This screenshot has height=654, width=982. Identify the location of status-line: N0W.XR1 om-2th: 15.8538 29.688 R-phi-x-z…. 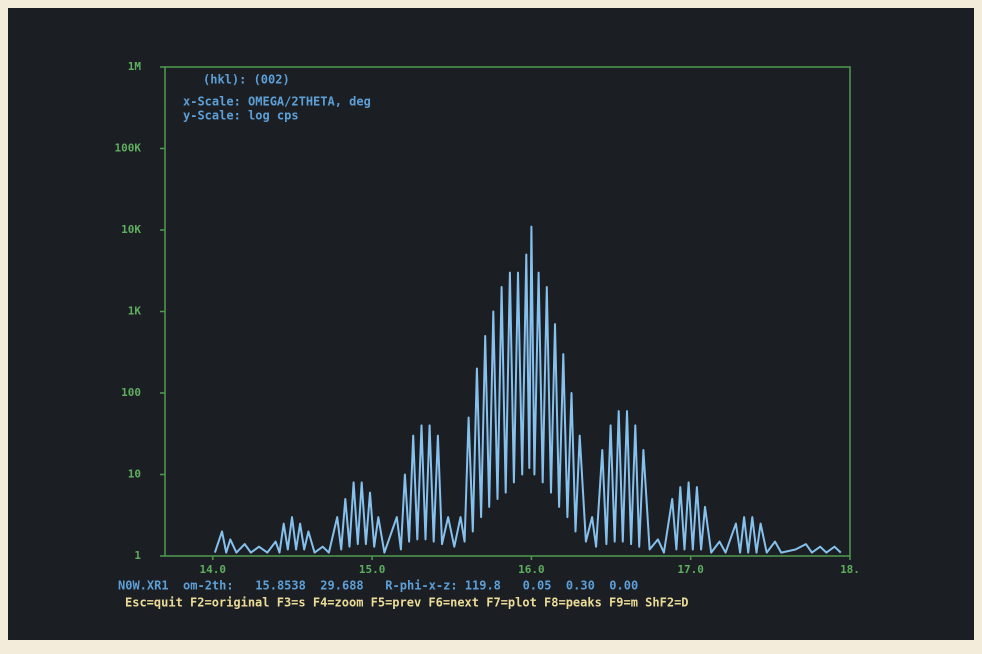
(378, 586).